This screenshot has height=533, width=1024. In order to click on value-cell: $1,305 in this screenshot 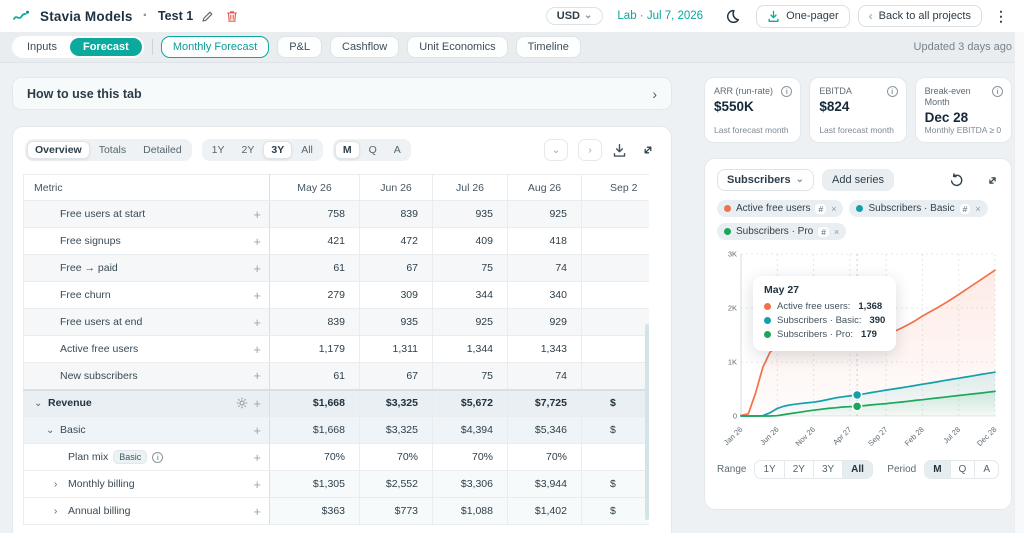, I will do `click(314, 484)`.